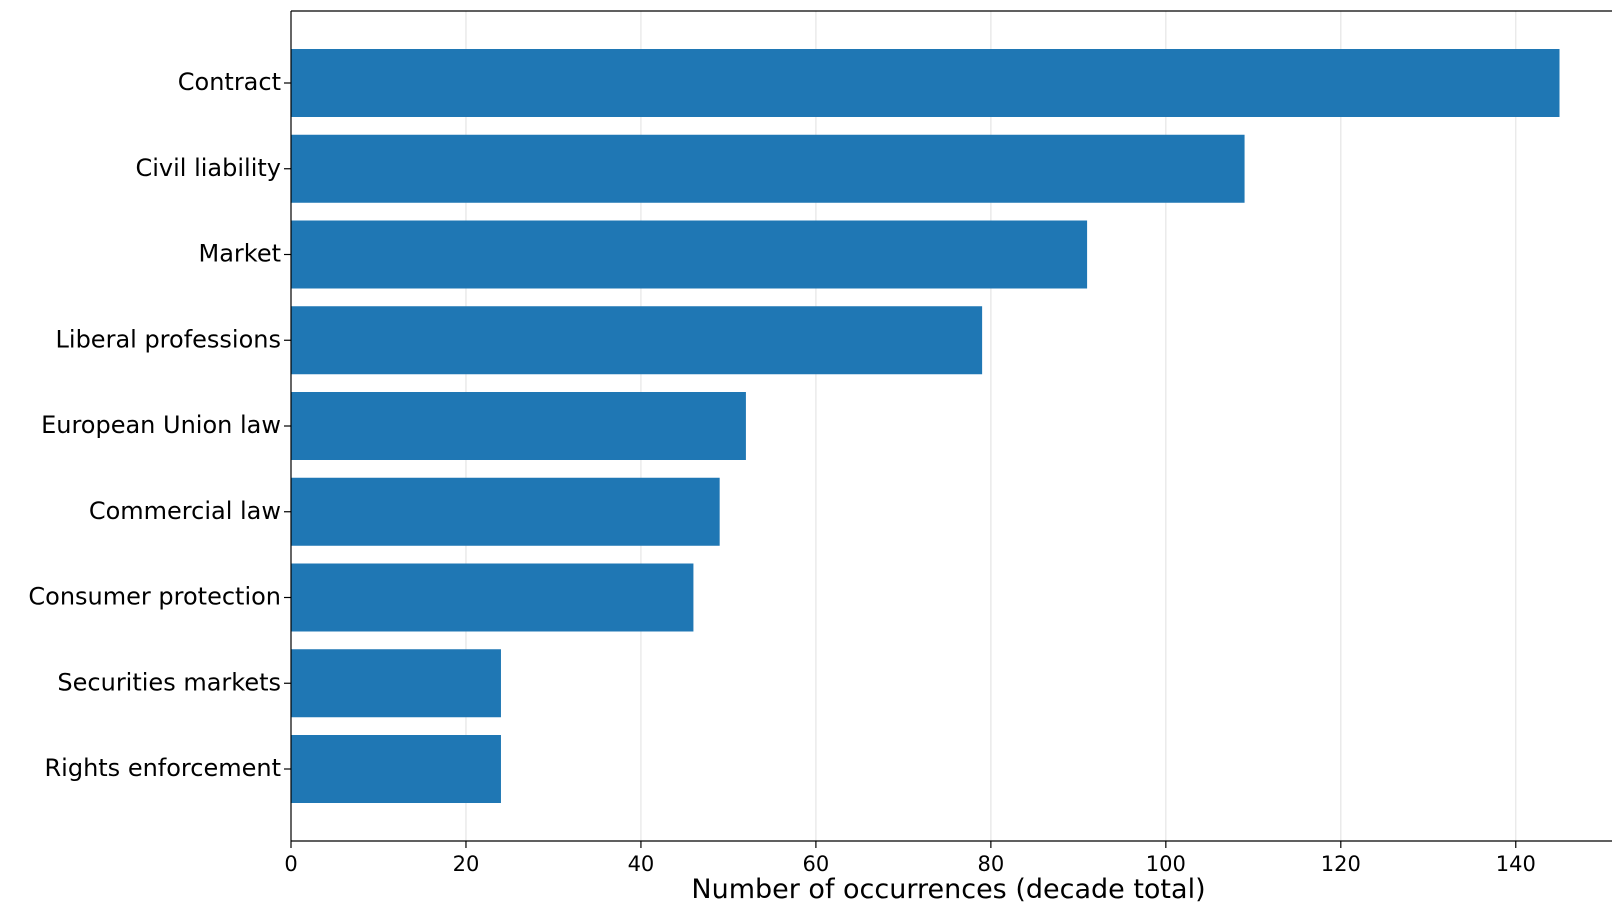 Image resolution: width=1612 pixels, height=905 pixels. Describe the element at coordinates (185, 511) in the screenshot. I see `category-label: Commercial law` at that location.